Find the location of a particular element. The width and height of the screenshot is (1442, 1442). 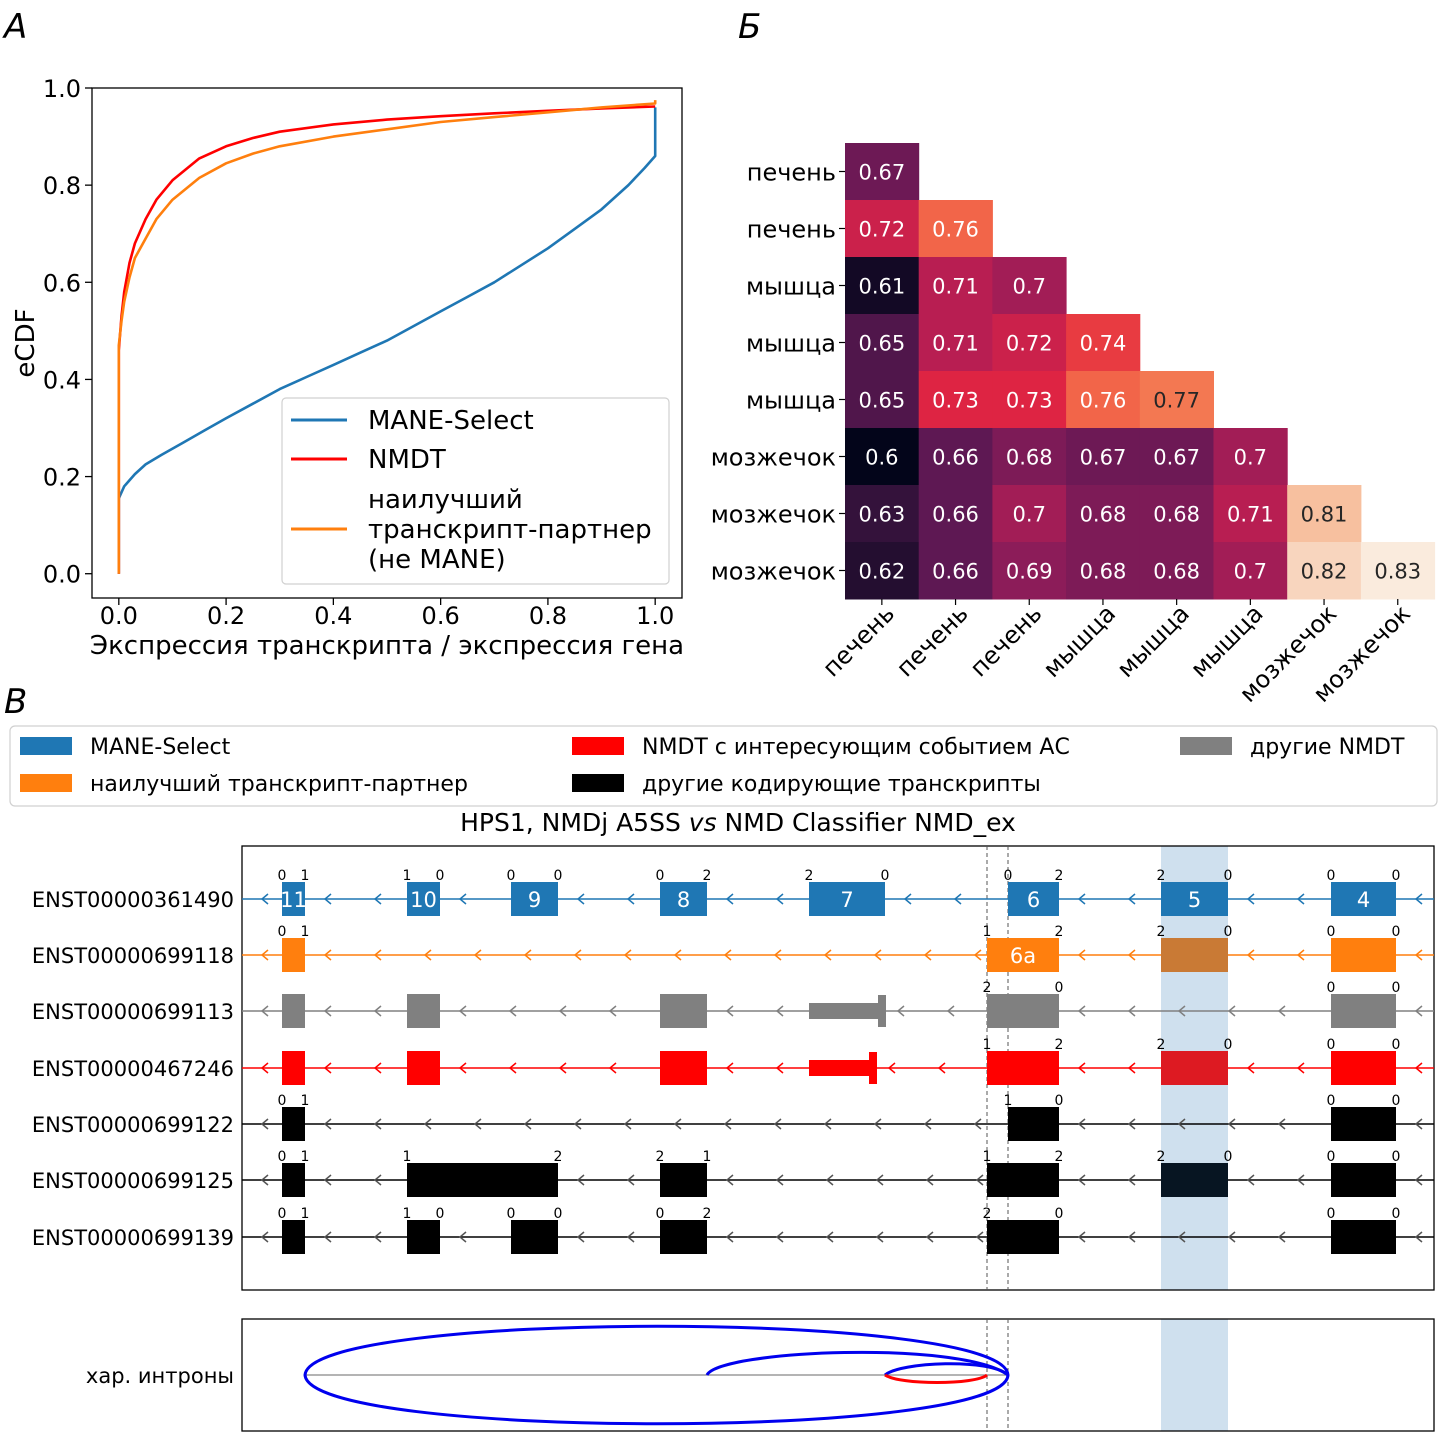

heatmap-value: 0.73 is located at coordinates (955, 401).